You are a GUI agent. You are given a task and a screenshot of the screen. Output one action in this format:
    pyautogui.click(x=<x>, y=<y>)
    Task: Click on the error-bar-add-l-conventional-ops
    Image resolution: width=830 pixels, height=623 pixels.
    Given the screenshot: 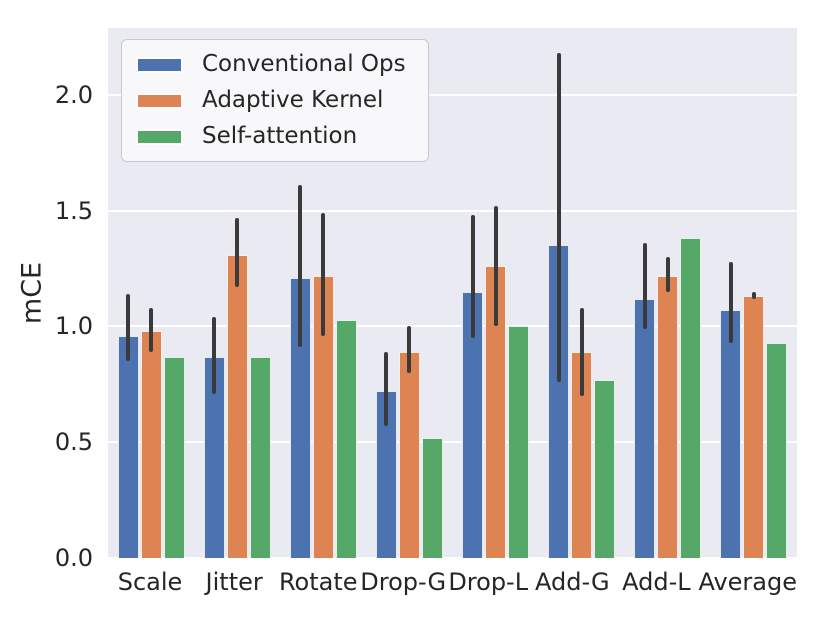 What is the action you would take?
    pyautogui.click(x=644, y=286)
    